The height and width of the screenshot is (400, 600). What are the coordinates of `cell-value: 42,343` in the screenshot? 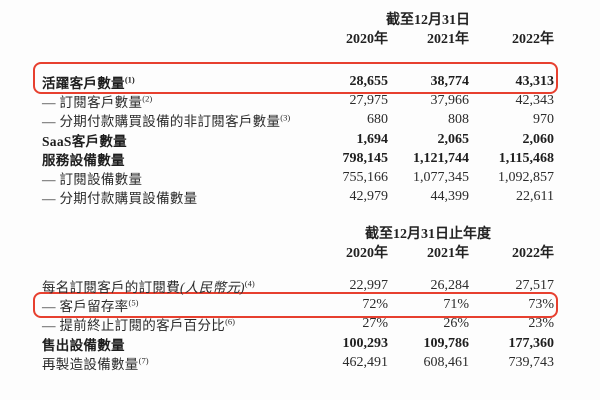 It's located at (535, 100).